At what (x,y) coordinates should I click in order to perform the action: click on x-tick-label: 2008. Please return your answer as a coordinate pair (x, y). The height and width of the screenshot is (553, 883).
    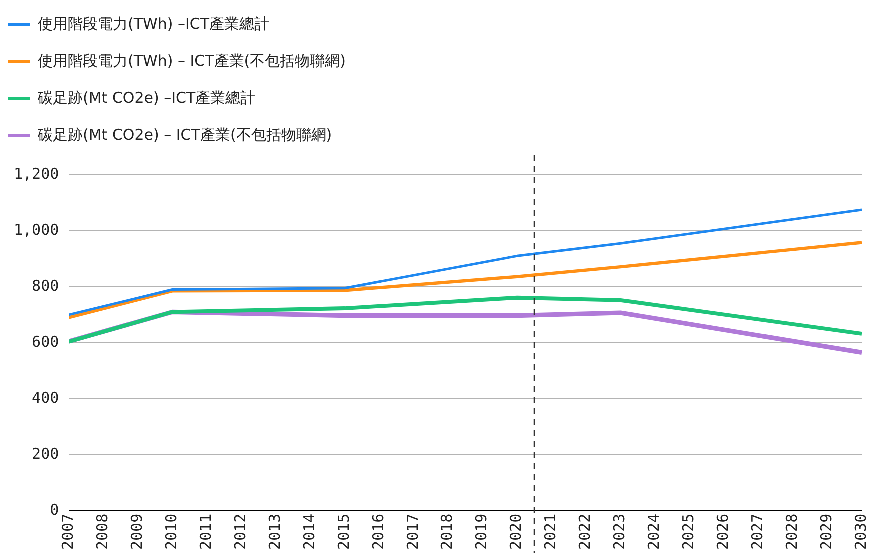
    Looking at the image, I should click on (103, 532).